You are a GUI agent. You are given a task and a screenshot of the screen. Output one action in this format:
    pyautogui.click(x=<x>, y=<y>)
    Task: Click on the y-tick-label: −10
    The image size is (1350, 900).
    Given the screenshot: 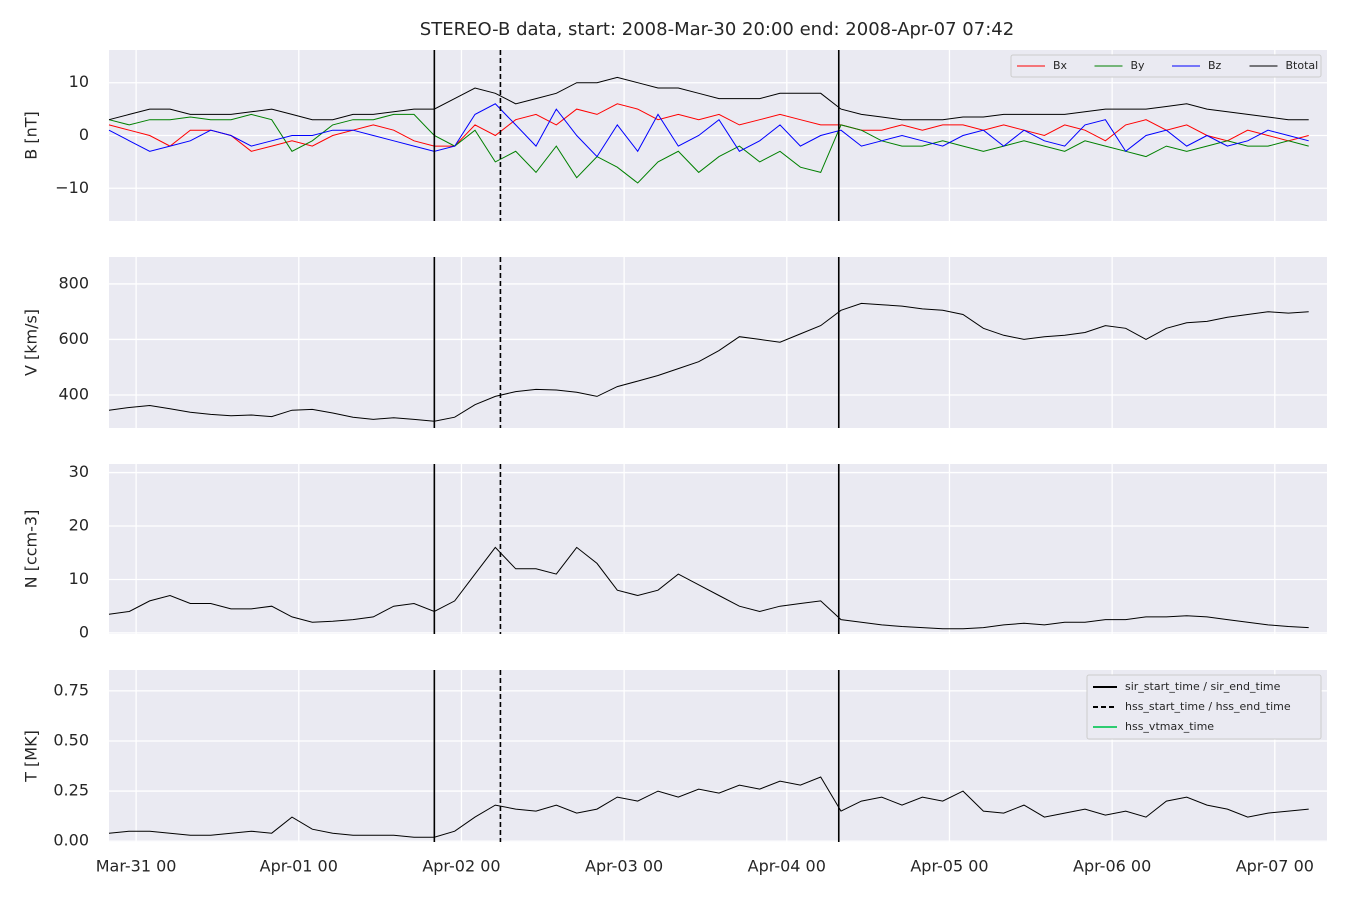 What is the action you would take?
    pyautogui.click(x=72, y=187)
    